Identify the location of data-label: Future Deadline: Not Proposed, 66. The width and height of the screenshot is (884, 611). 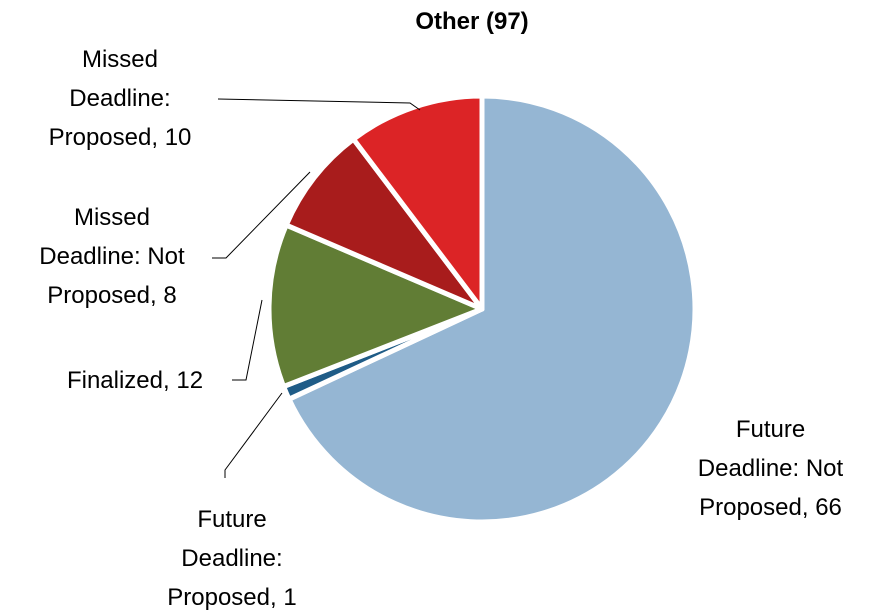
(770, 468).